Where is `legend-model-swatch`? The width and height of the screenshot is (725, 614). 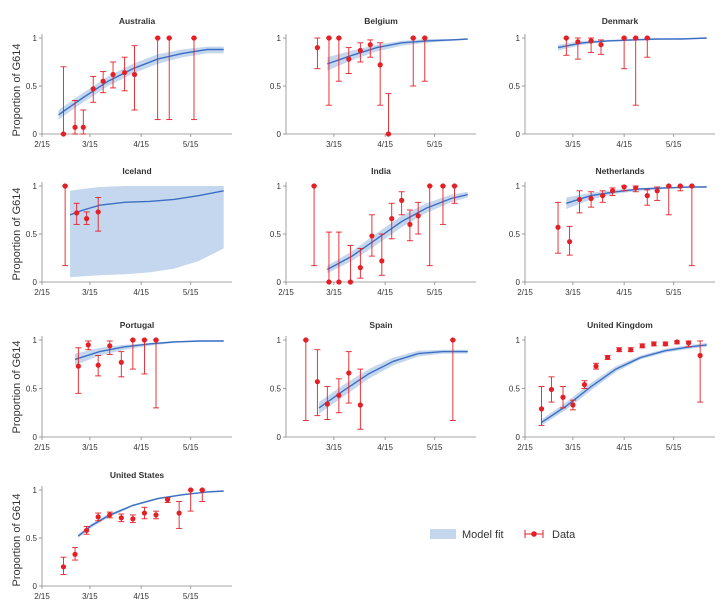 legend-model-swatch is located at coordinates (443, 534).